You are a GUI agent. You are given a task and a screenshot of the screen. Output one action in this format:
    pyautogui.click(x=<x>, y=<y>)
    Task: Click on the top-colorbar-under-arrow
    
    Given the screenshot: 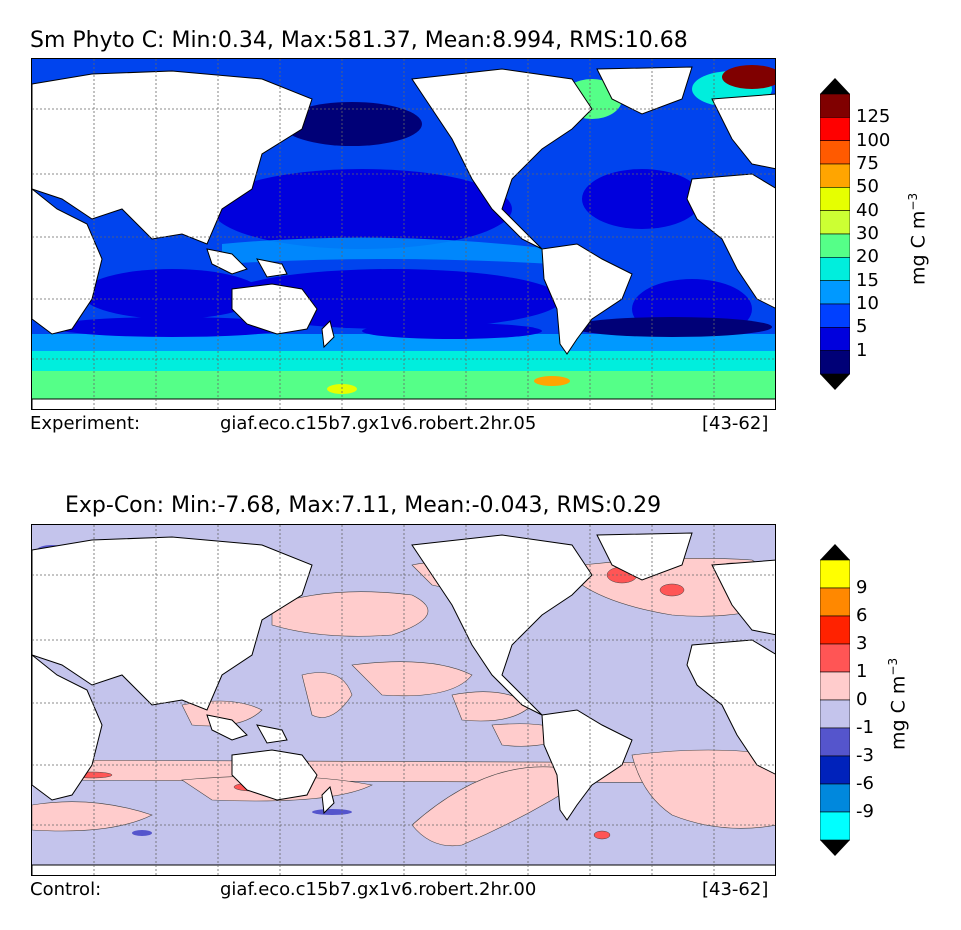 What is the action you would take?
    pyautogui.click(x=835, y=382)
    